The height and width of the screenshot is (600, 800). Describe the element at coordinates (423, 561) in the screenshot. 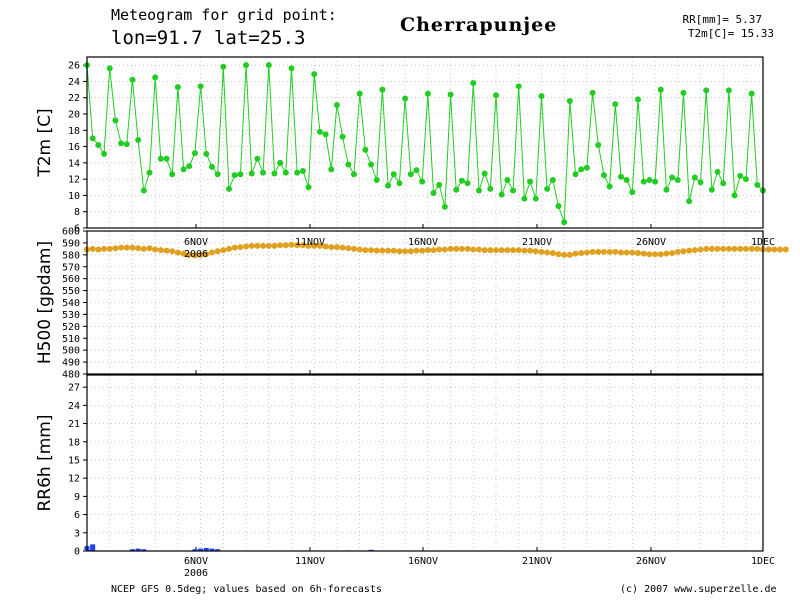

I see `x-tick-label: 16NOV` at that location.